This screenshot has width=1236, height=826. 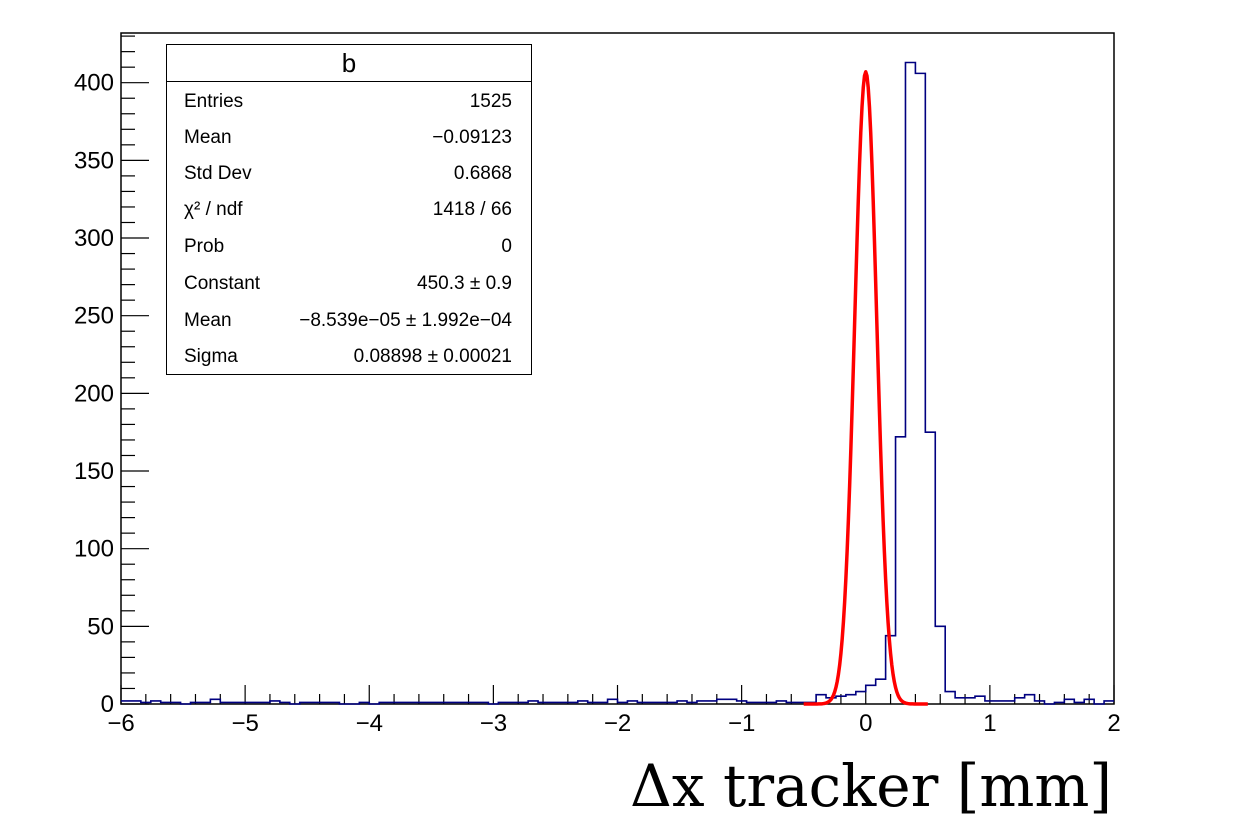 I want to click on y-tick-label: 100, so click(x=94, y=549).